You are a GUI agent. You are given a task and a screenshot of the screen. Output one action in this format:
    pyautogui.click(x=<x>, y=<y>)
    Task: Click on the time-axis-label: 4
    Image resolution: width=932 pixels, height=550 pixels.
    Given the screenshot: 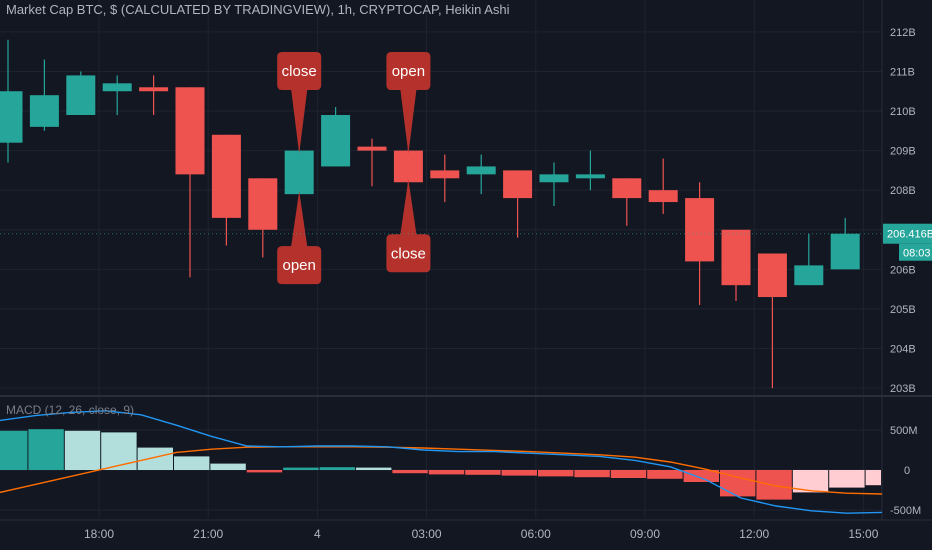 What is the action you would take?
    pyautogui.click(x=317, y=534)
    